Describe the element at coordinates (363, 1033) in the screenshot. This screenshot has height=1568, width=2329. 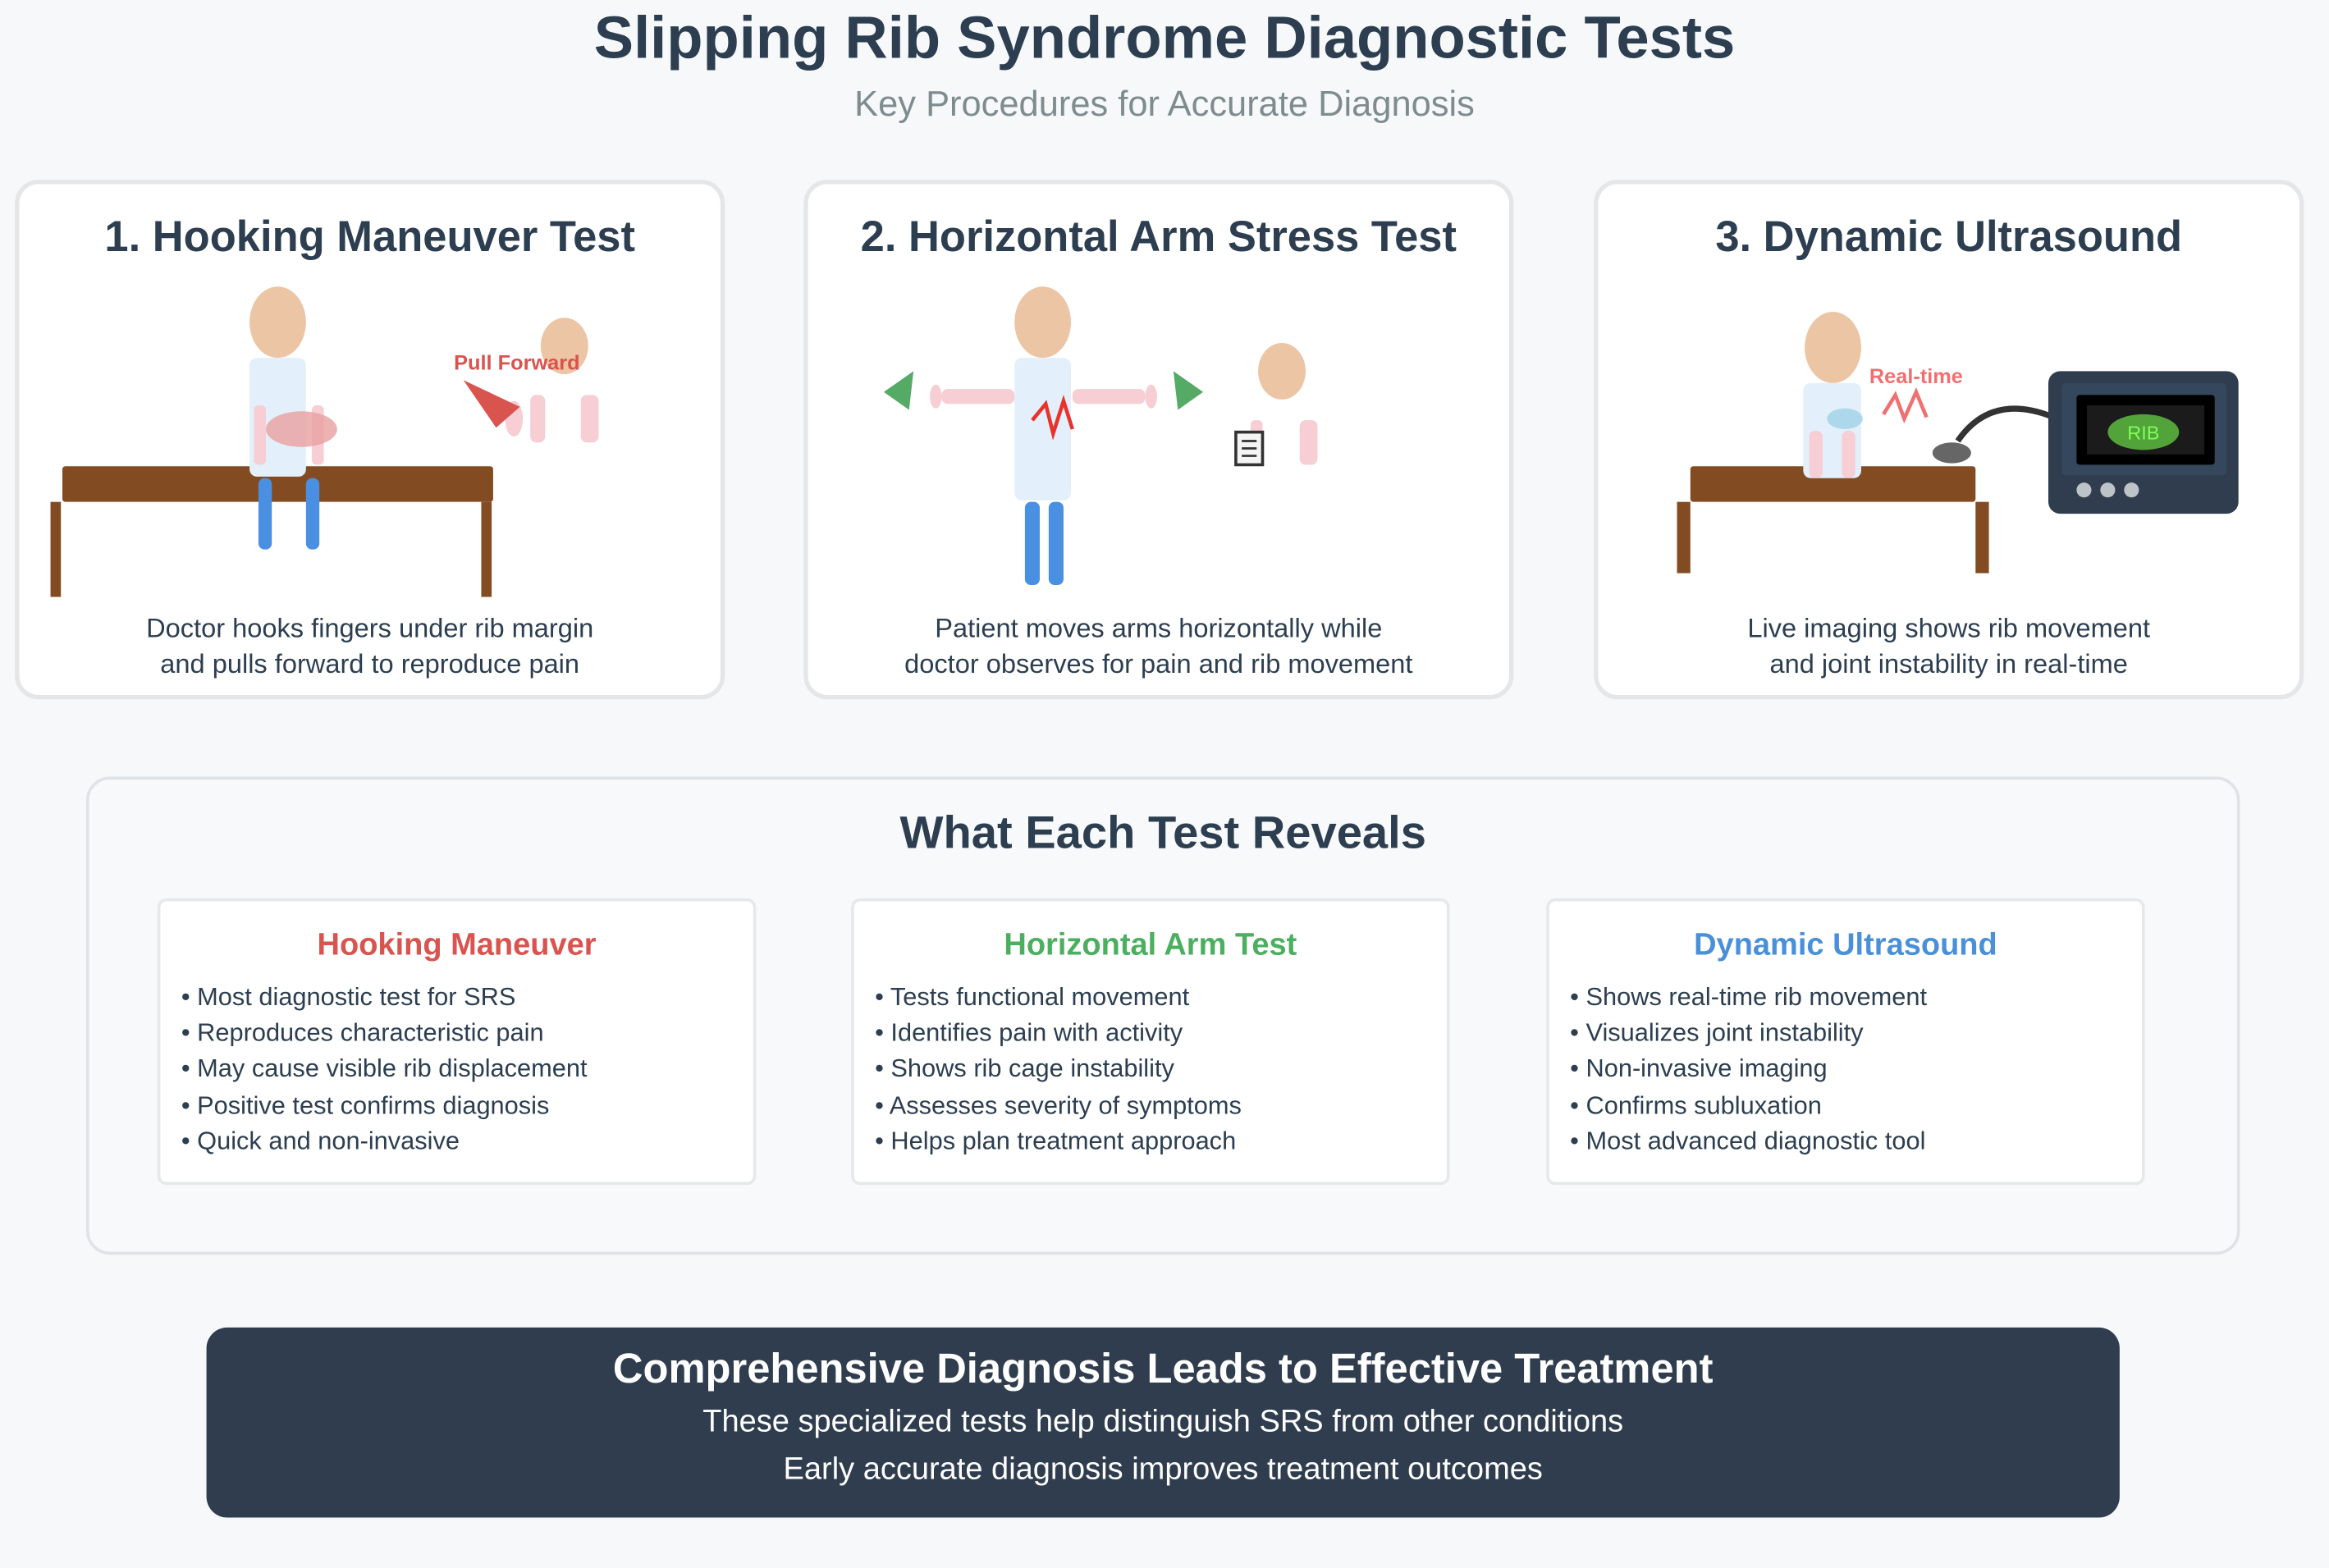
I see `list-item: • Reproduces characteristic pain` at that location.